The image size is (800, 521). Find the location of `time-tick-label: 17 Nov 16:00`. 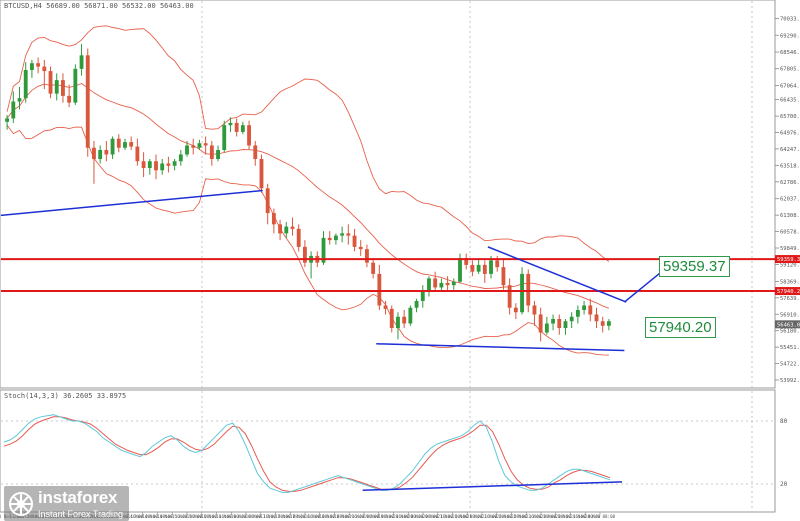

time-tick-label: 17 Nov 16:00 is located at coordinates (305, 516).